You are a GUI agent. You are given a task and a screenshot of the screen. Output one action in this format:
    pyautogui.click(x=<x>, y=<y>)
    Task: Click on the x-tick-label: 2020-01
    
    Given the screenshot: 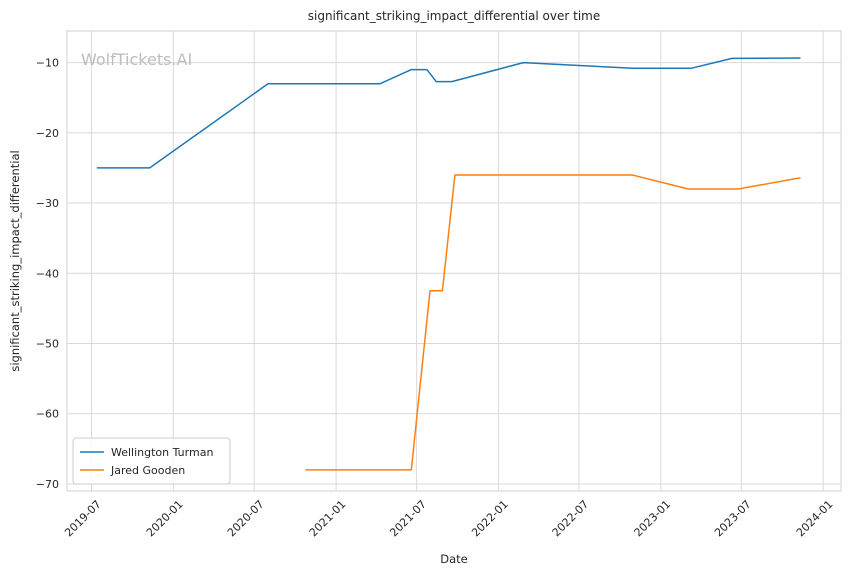 What is the action you would take?
    pyautogui.click(x=165, y=519)
    